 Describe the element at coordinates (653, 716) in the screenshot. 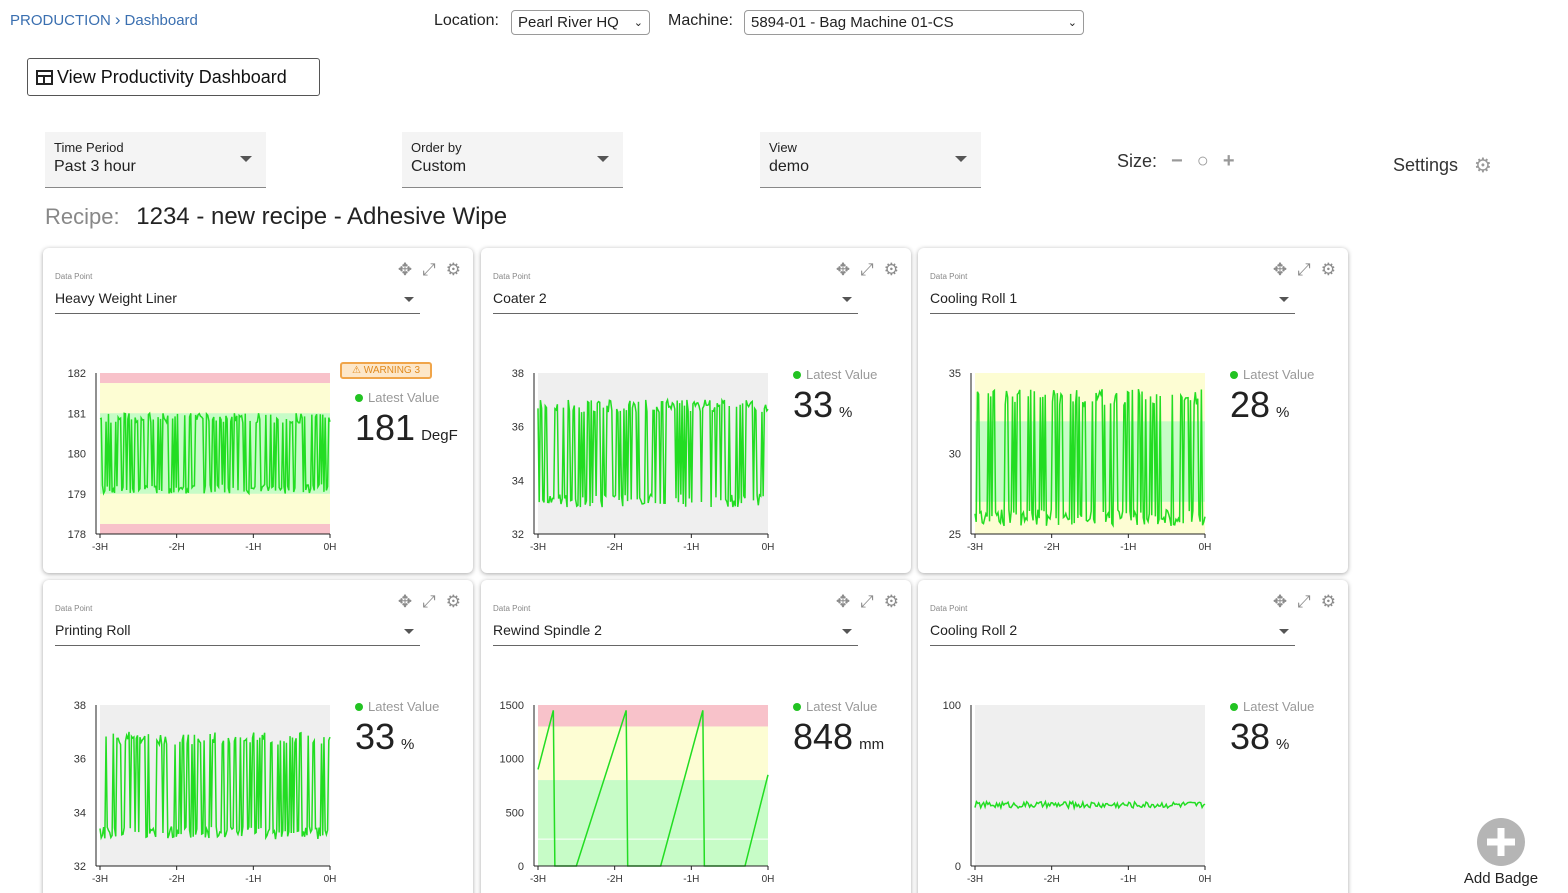

I see `threshold-band-danger` at that location.